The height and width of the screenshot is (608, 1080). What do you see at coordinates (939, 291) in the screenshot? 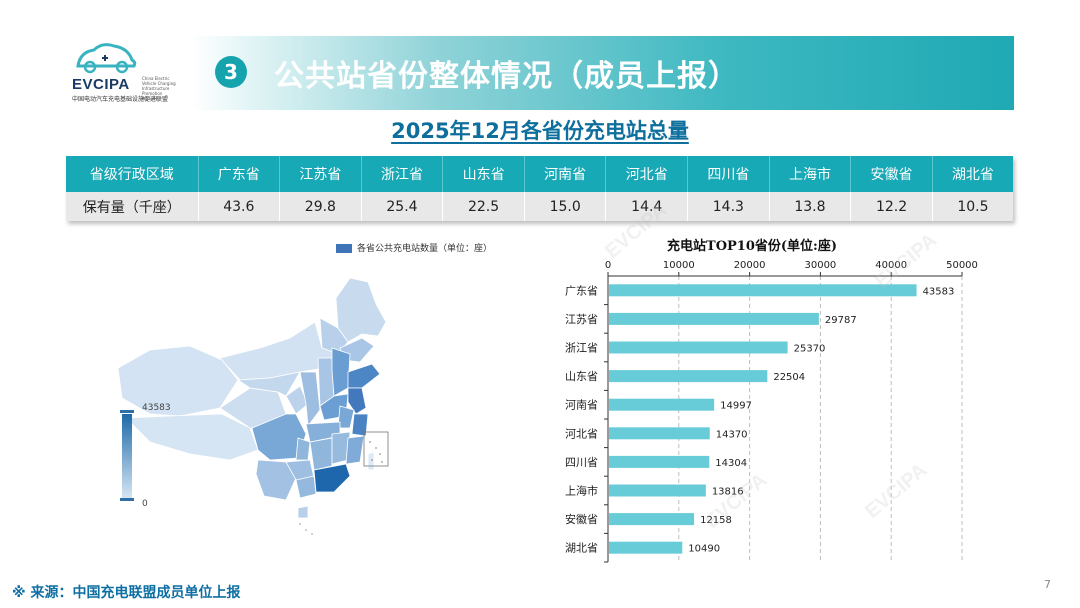
I see `bar-data-label: 43583` at bounding box center [939, 291].